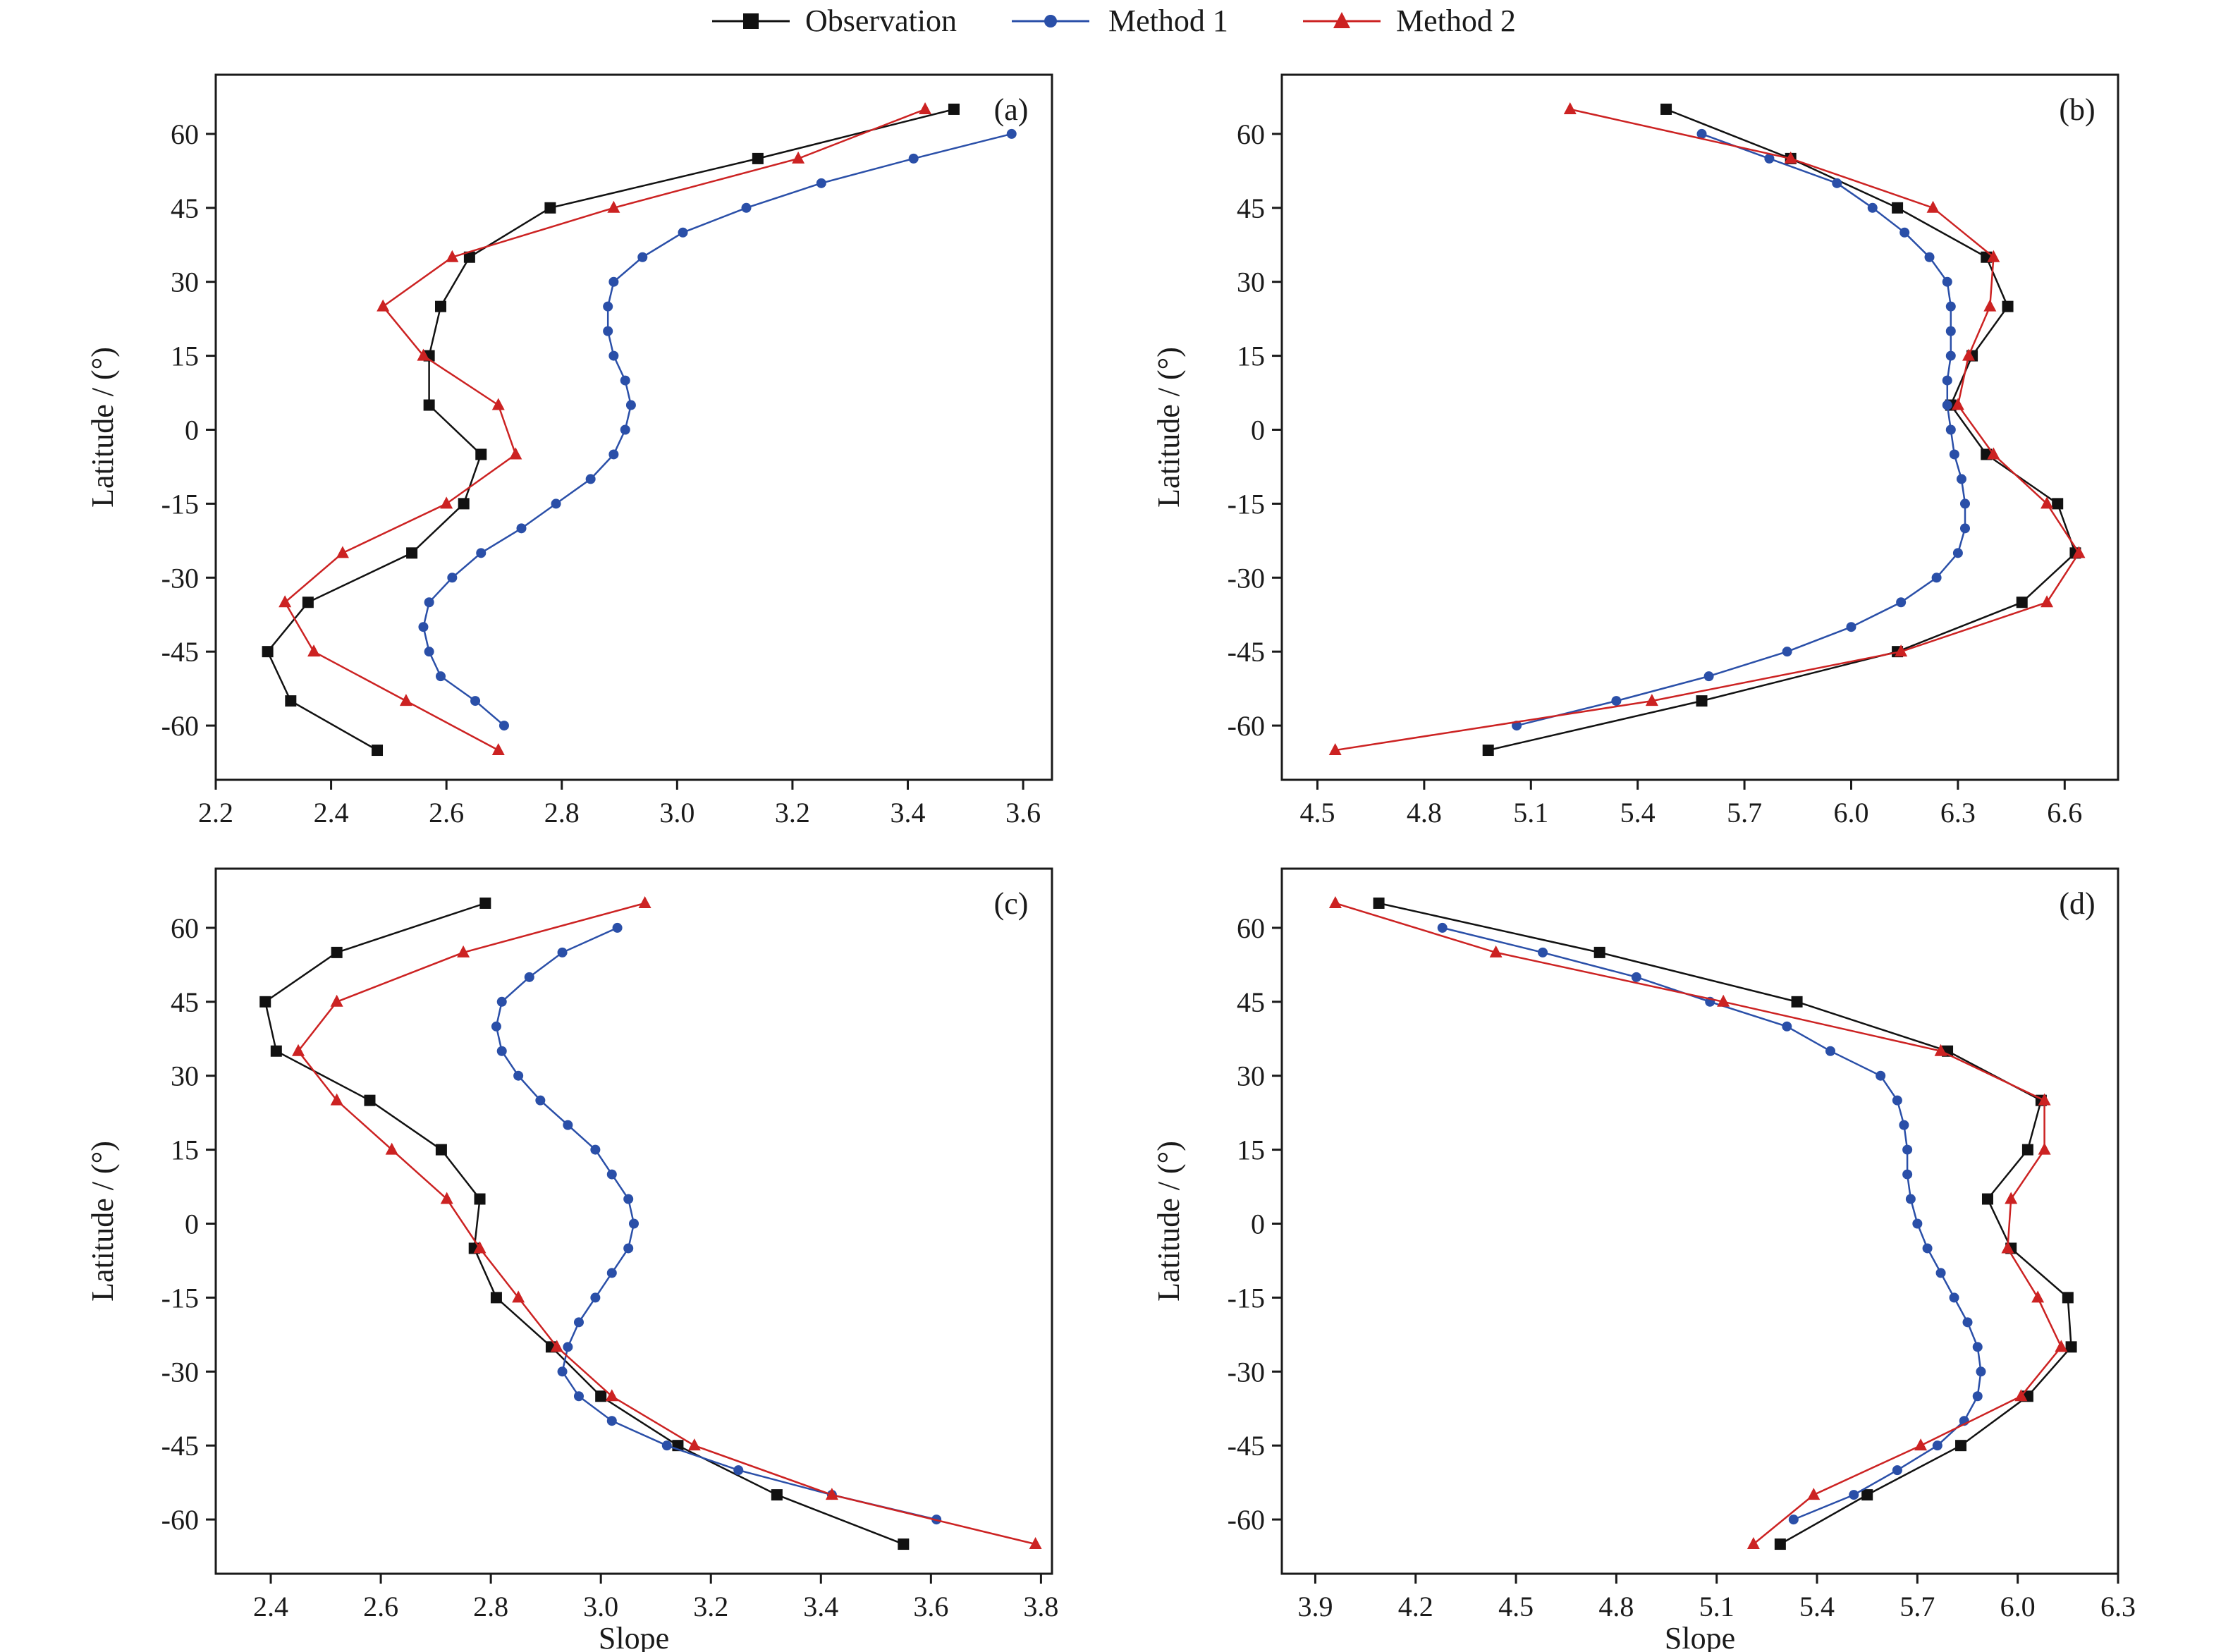 This screenshot has height=1652, width=2221. Describe the element at coordinates (751, 21) in the screenshot. I see `square-marker-icon` at that location.